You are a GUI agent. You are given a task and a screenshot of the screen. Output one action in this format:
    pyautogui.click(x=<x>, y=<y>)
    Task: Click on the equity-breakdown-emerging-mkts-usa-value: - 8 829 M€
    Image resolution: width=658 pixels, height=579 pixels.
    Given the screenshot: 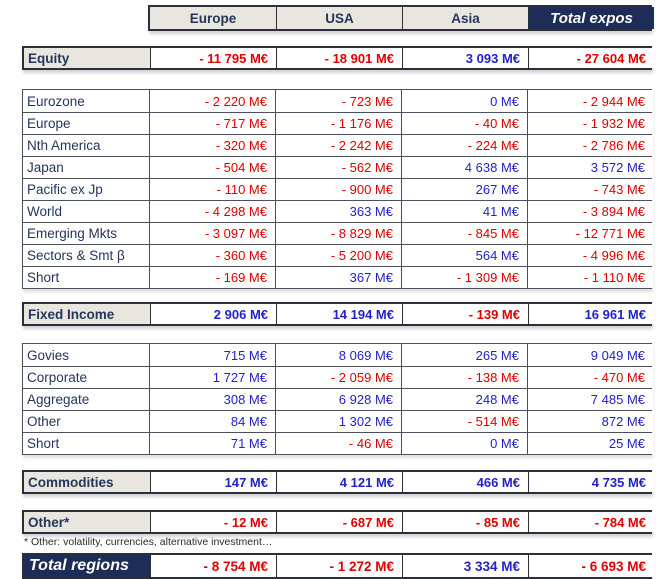 What is the action you would take?
    pyautogui.click(x=338, y=233)
    